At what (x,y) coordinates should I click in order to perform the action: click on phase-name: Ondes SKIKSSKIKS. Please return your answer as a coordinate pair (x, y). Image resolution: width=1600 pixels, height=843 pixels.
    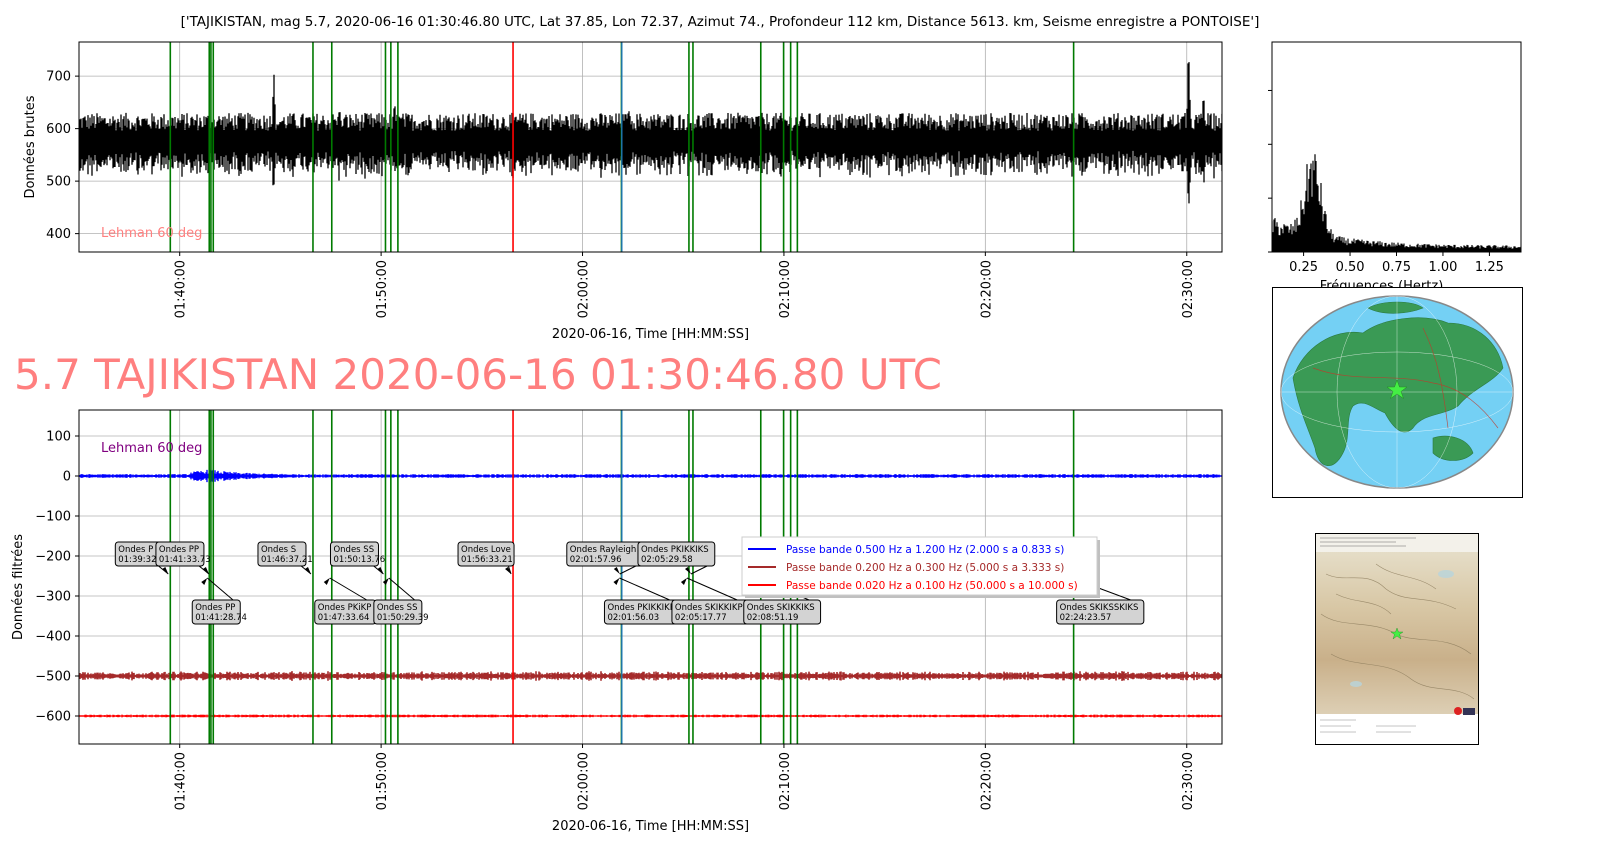
    Looking at the image, I should click on (1099, 608).